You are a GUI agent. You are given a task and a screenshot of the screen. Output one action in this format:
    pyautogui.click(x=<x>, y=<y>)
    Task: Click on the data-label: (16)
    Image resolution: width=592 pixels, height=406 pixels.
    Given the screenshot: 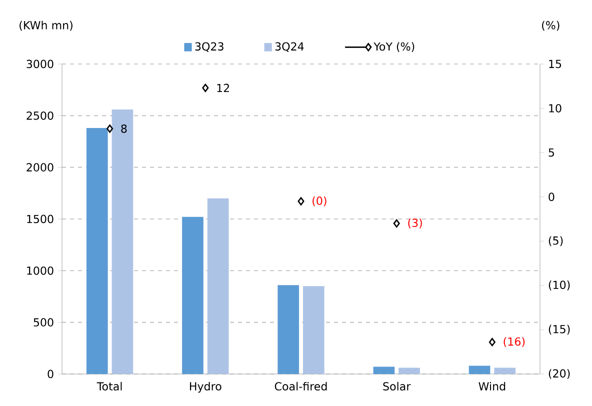 What is the action you would take?
    pyautogui.click(x=514, y=342)
    